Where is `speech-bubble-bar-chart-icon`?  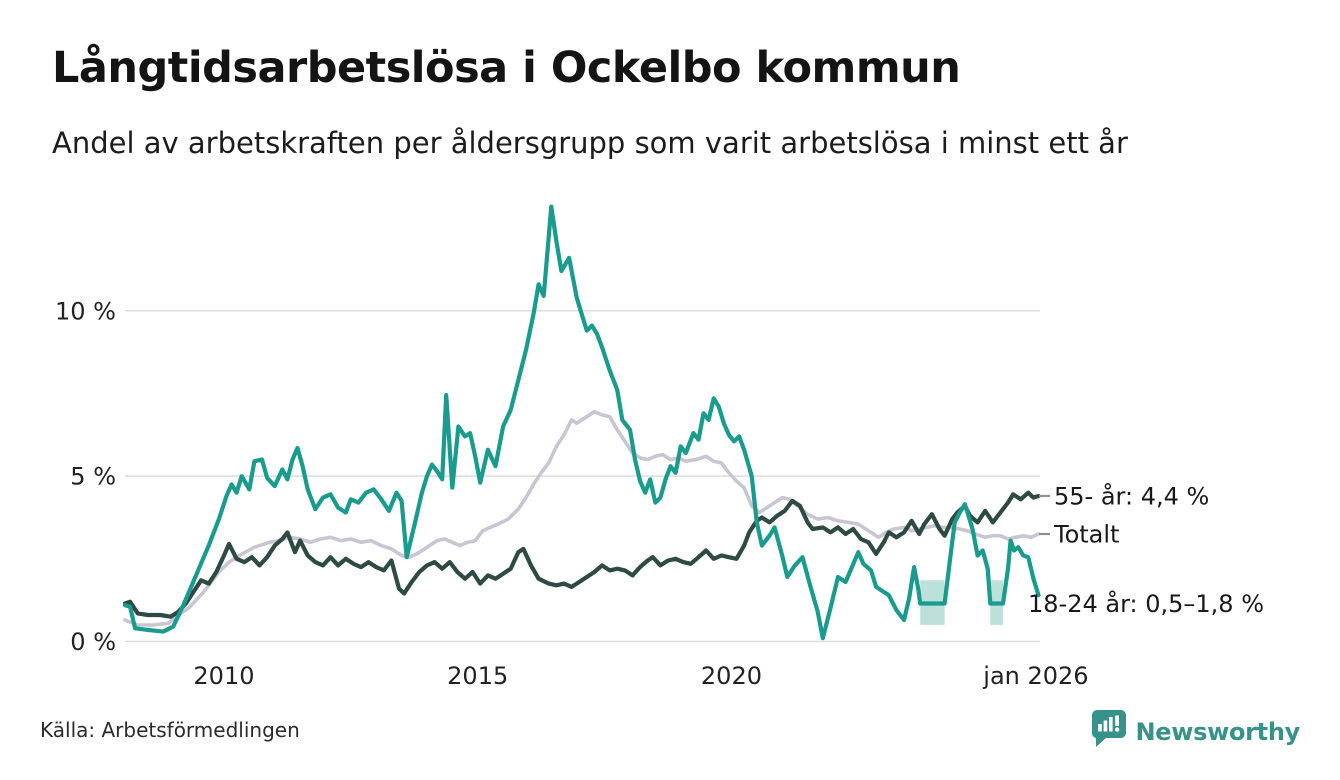 speech-bubble-bar-chart-icon is located at coordinates (1109, 728).